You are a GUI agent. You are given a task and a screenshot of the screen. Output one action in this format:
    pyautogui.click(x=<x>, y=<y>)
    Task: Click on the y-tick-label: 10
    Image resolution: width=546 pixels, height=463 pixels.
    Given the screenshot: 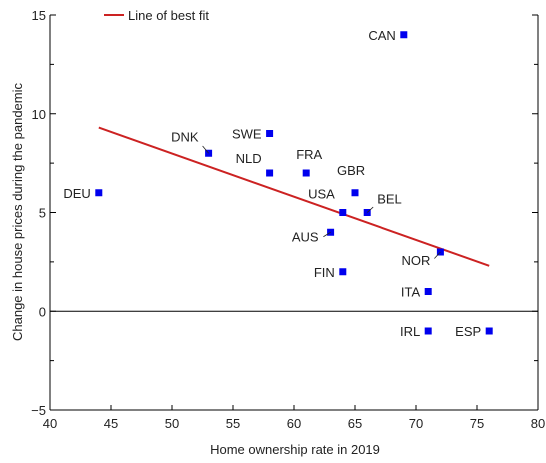 What is the action you would take?
    pyautogui.click(x=39, y=114)
    